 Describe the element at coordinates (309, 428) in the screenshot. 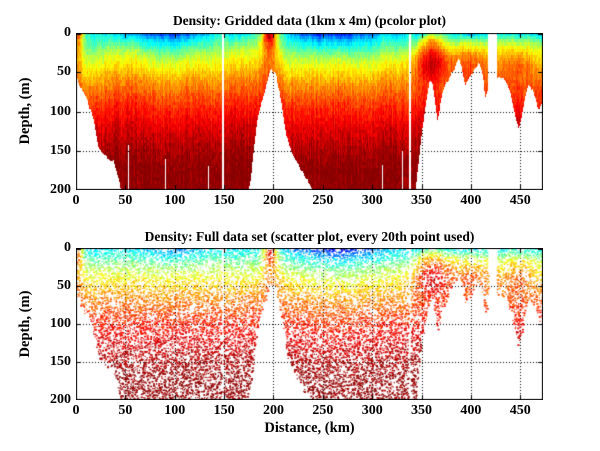

I see `subplot2-x-axis-label: Distance, (km)` at that location.